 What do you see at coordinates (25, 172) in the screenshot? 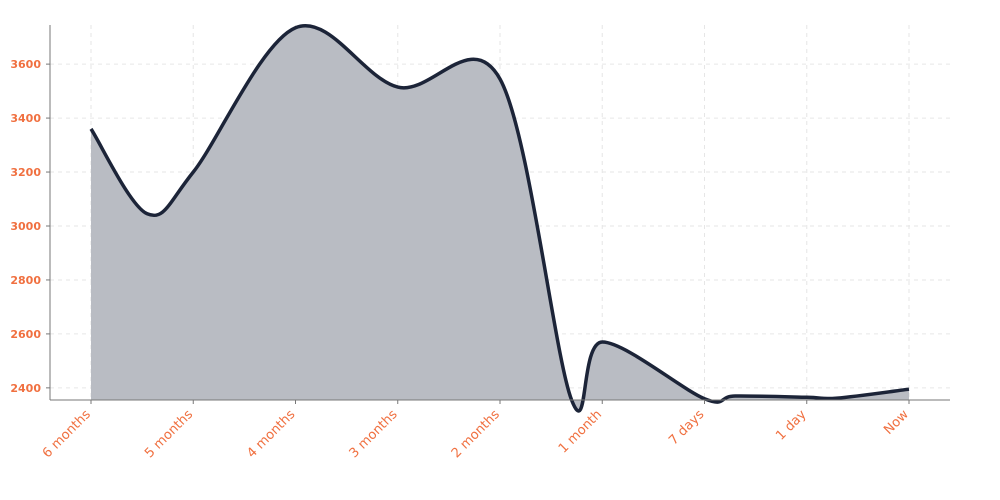
I see `y-tick-label-4: 3200` at bounding box center [25, 172].